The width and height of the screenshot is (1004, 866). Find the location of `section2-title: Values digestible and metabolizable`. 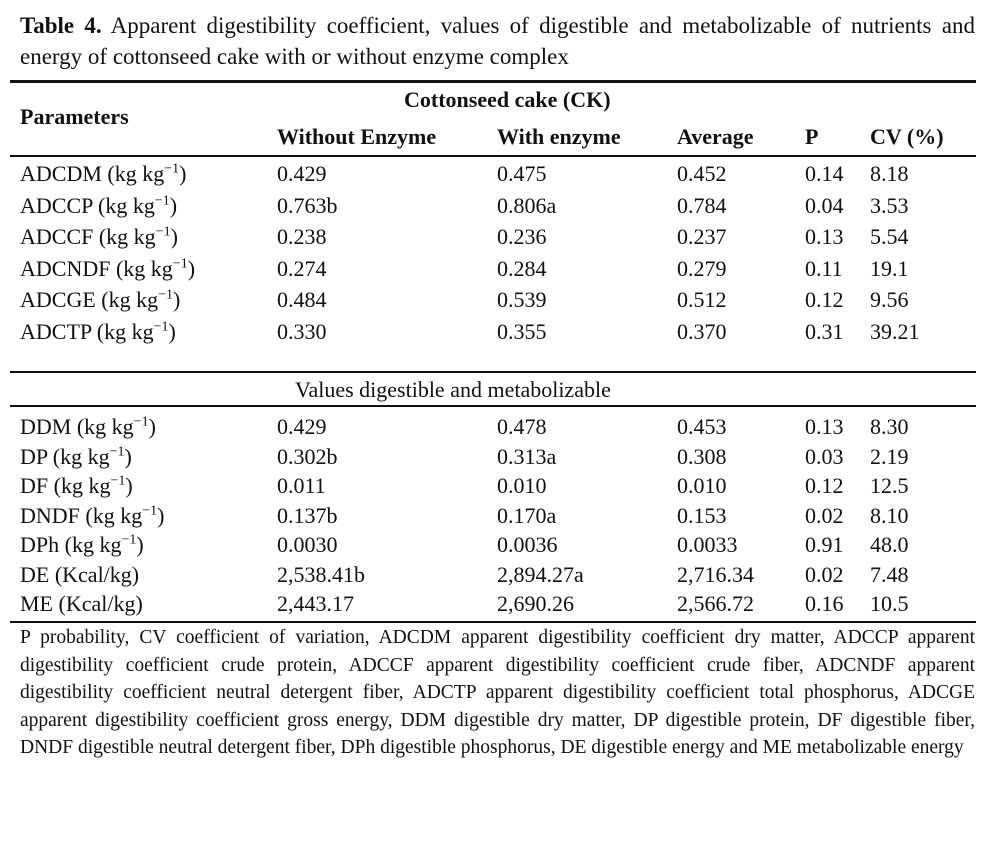

section2-title: Values digestible and metabolizable is located at coordinates (453, 389).